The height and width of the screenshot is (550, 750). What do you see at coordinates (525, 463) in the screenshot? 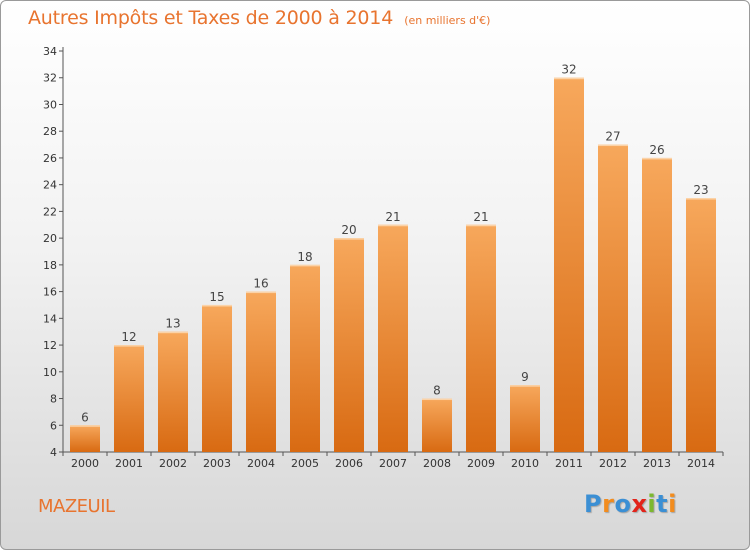
I see `x-tick-label: 2010` at bounding box center [525, 463].